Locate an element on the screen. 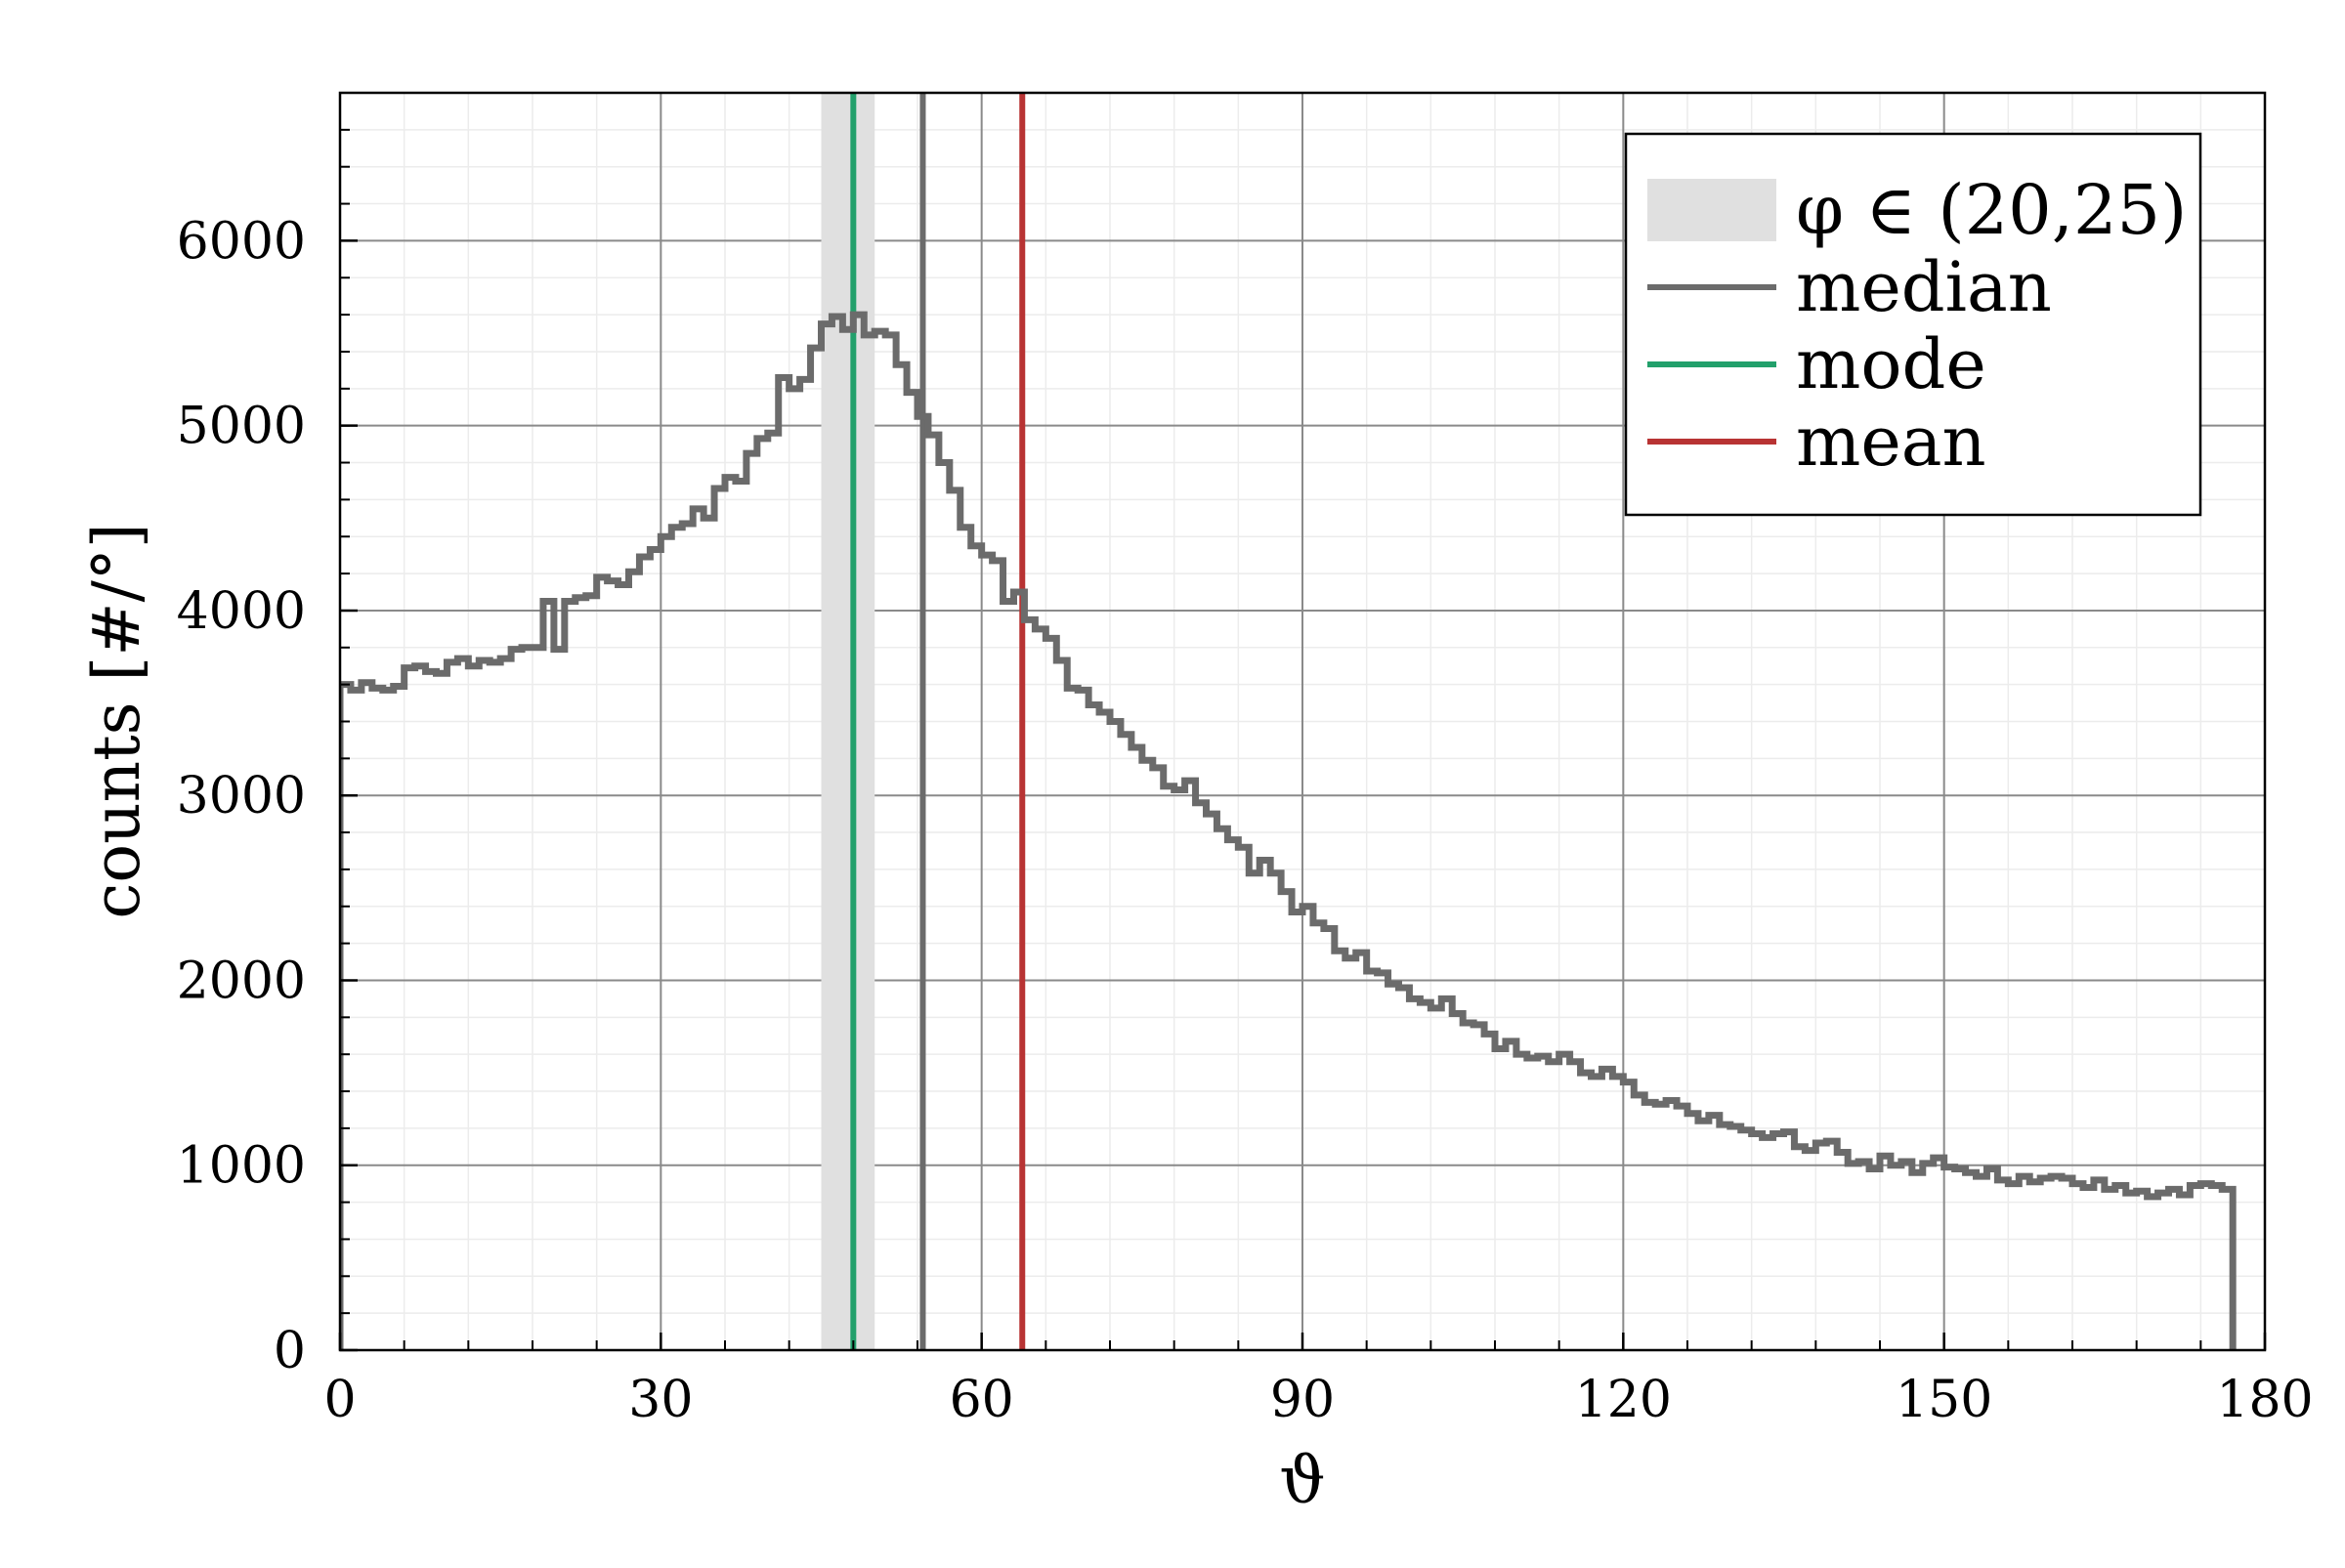  legend-label: mode is located at coordinates (1891, 364).